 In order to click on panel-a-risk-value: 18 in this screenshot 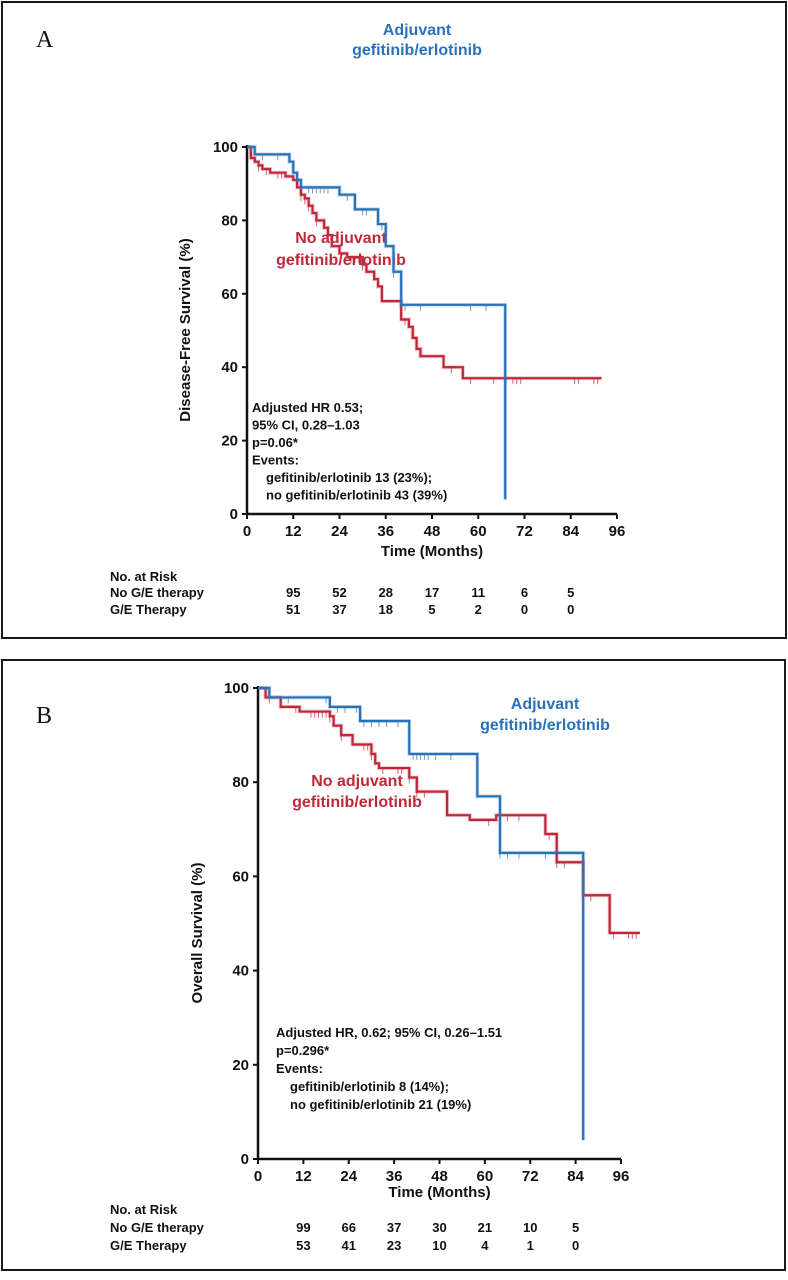, I will do `click(386, 609)`.